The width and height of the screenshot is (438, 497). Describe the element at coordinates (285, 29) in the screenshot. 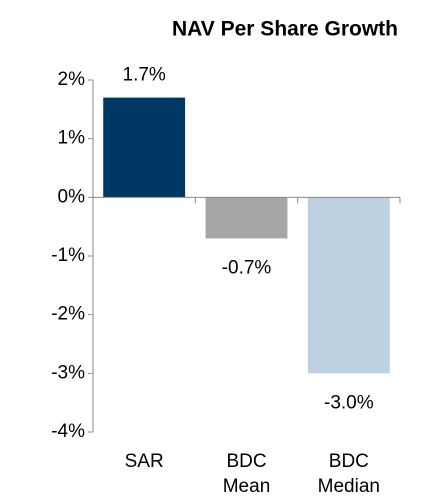

I see `chart-title: NAV Per Share Growth` at that location.